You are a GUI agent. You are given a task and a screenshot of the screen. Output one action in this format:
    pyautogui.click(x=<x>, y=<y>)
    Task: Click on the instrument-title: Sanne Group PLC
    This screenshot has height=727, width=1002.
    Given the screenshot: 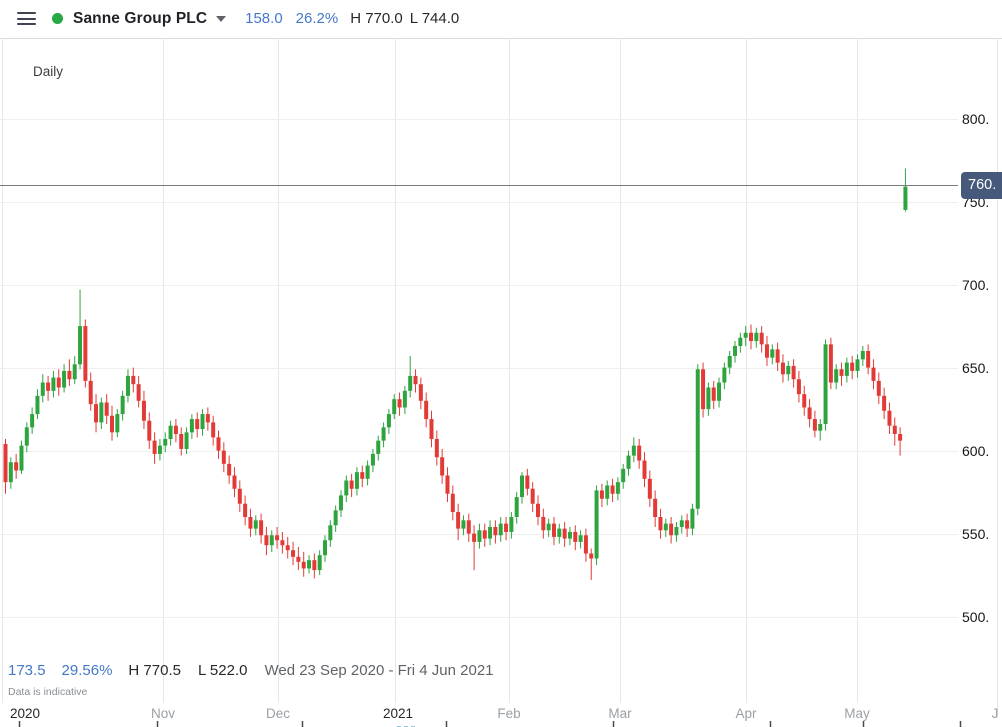 What is the action you would take?
    pyautogui.click(x=140, y=18)
    